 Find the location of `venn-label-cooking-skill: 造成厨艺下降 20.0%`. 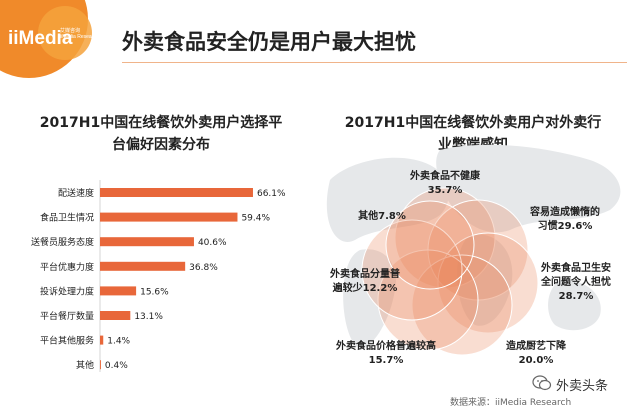

venn-label-cooking-skill: 造成厨艺下降 20.0% is located at coordinates (536, 354).